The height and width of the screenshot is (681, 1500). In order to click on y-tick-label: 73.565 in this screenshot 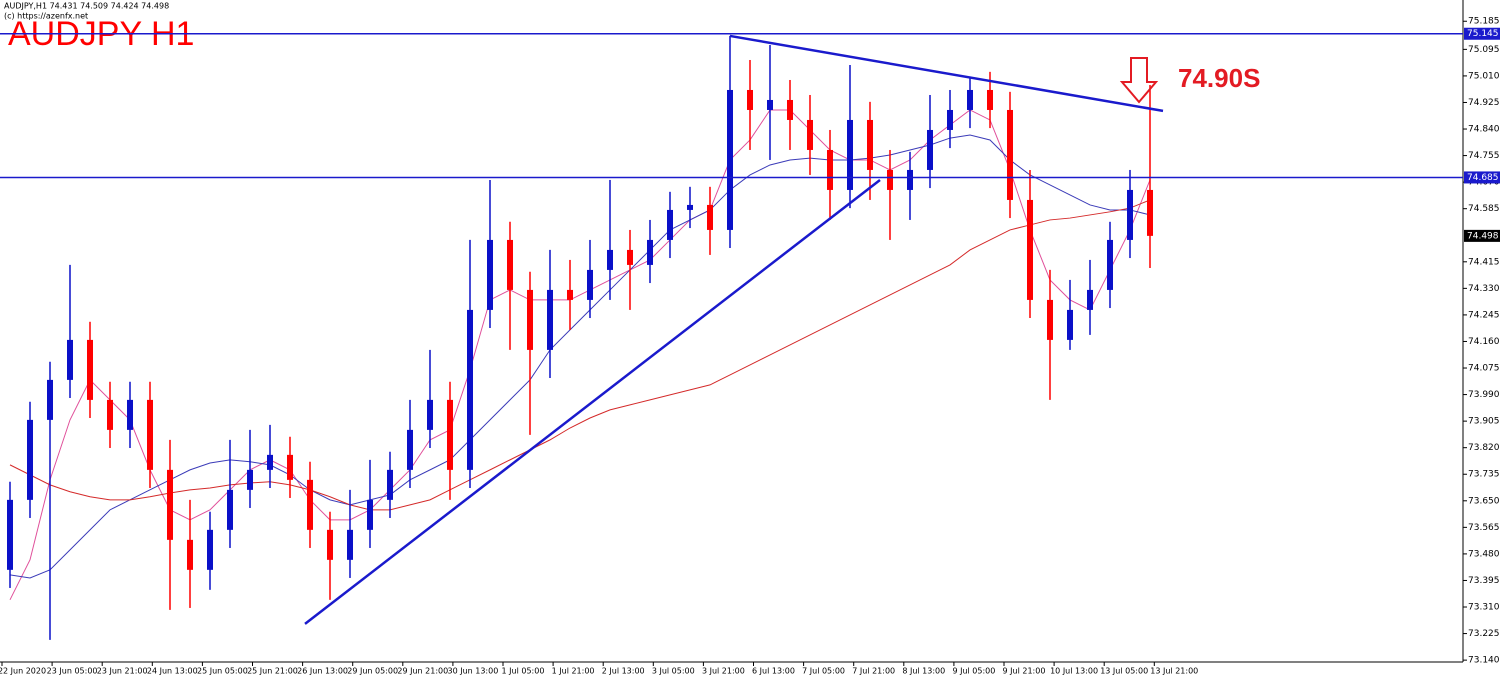, I will do `click(1484, 528)`.